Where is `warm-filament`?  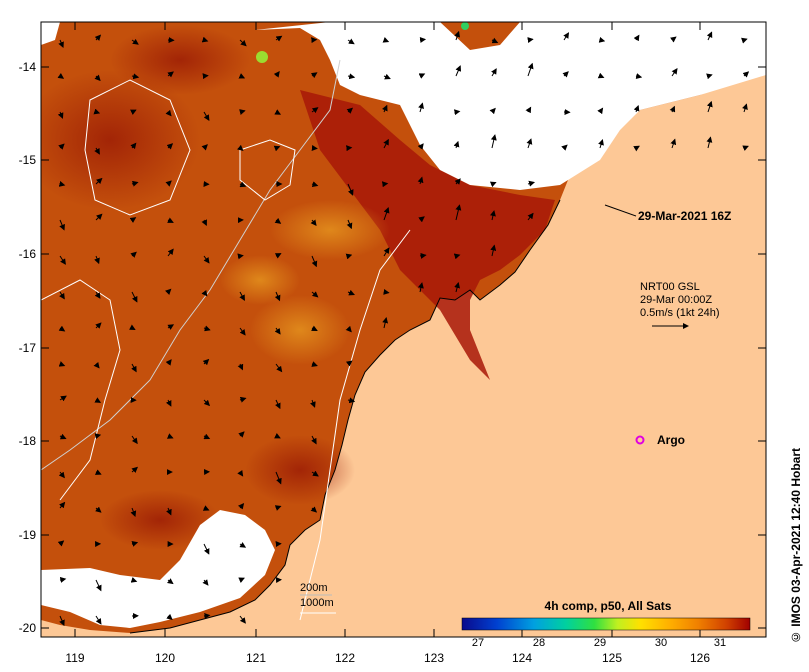 warm-filament is located at coordinates (300, 330).